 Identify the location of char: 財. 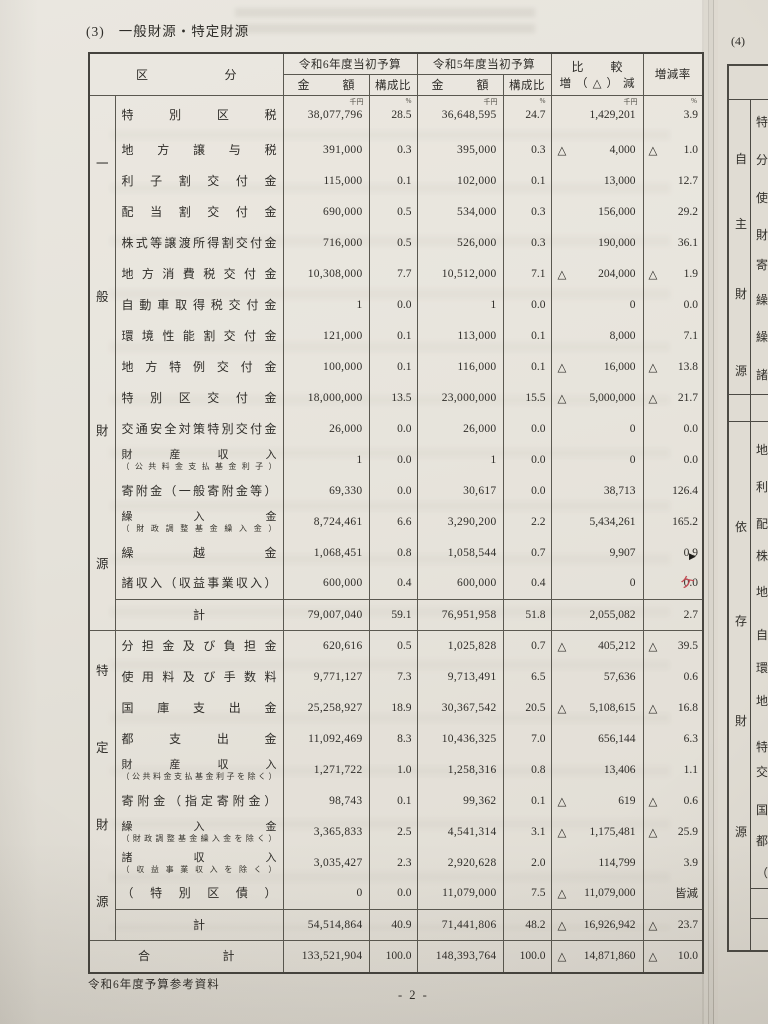
(127, 764).